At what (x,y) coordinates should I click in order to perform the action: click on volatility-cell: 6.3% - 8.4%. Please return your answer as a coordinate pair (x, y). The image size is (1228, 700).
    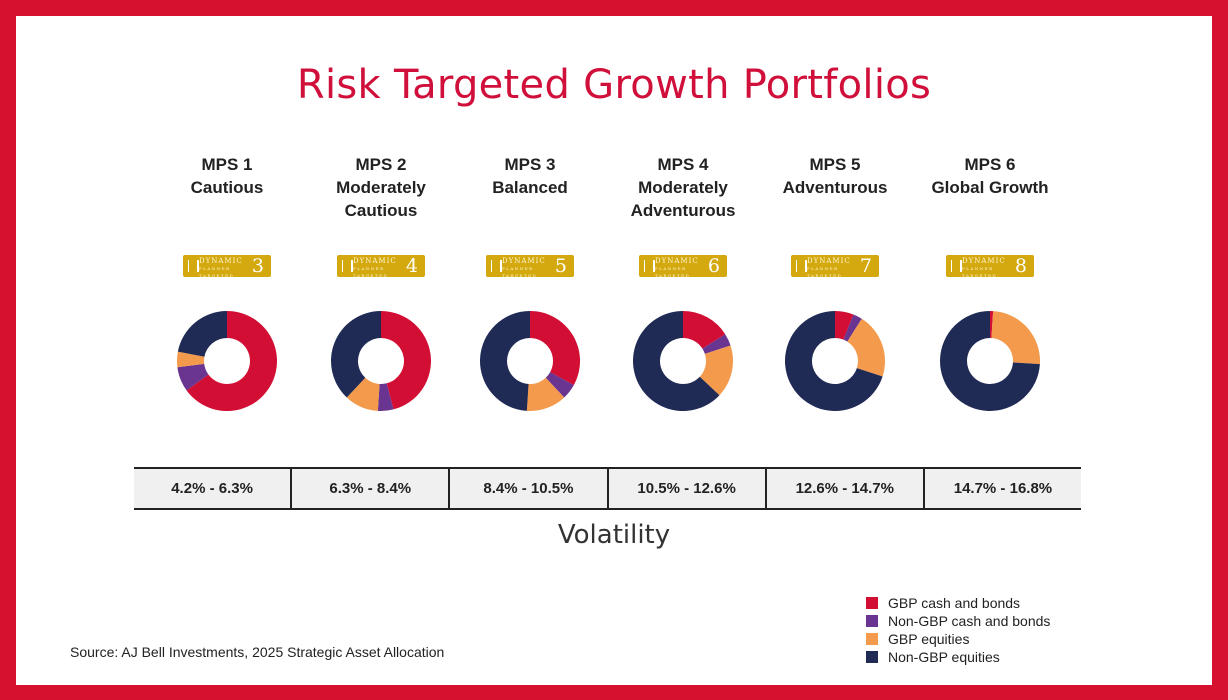
    Looking at the image, I should click on (369, 488).